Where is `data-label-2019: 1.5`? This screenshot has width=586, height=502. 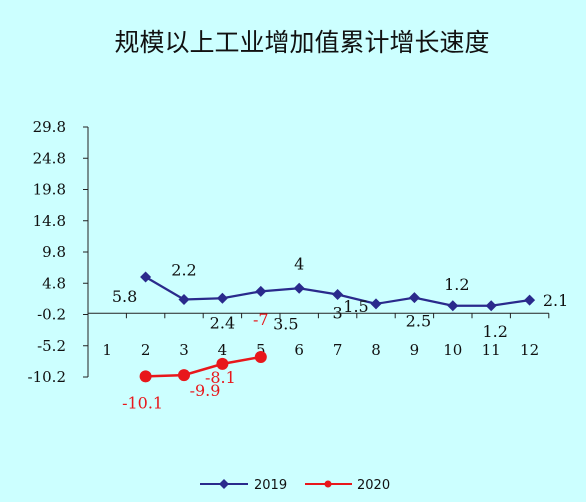
data-label-2019: 1.5 is located at coordinates (355, 306).